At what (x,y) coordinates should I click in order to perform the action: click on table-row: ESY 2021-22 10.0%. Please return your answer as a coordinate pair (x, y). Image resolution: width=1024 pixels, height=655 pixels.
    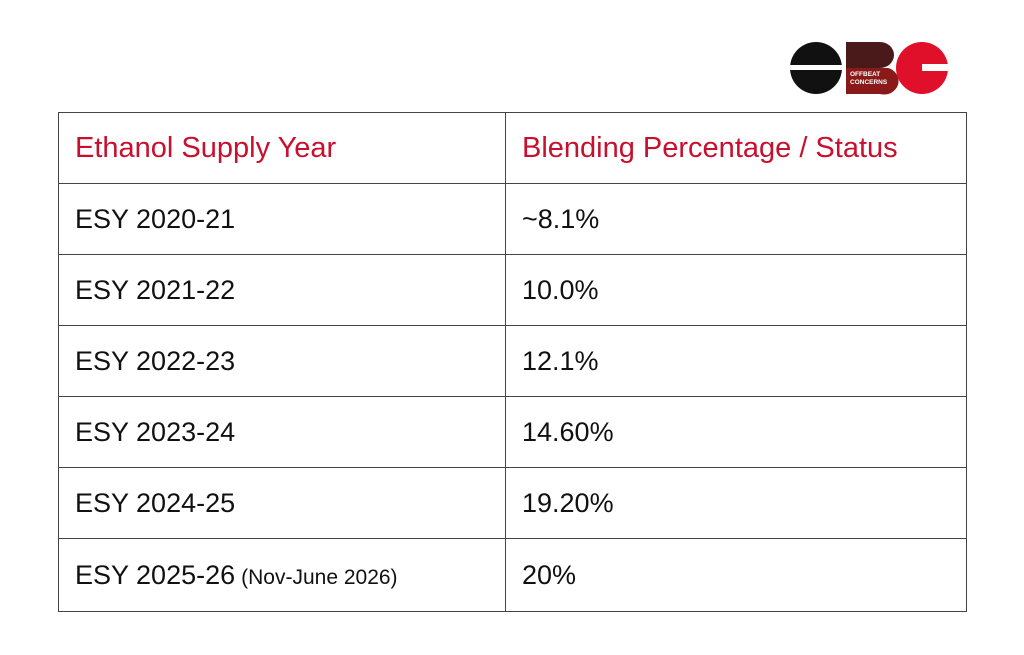
    Looking at the image, I should click on (512, 290).